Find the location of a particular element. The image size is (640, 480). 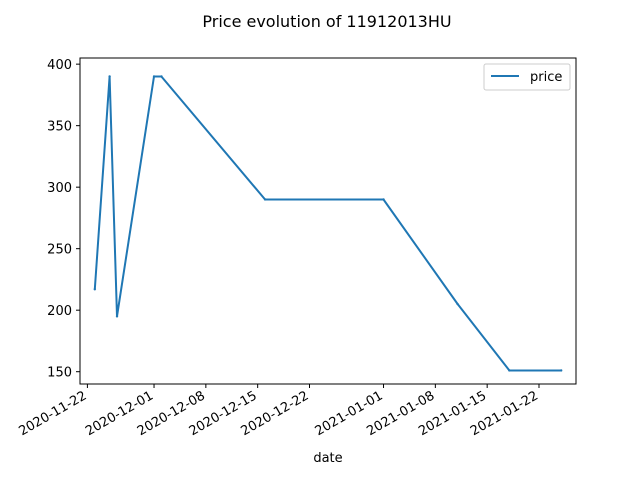

legend: price is located at coordinates (527, 77).